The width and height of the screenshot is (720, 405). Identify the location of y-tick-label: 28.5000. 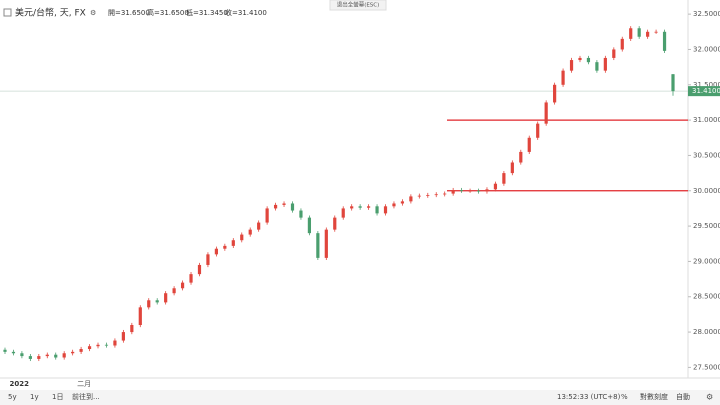
(706, 297).